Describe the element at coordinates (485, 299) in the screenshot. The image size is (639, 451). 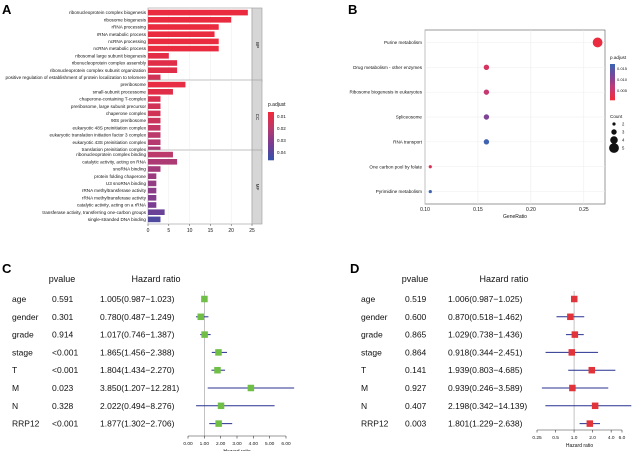
I see `row-hazard-ratio-text: 1.006(0.987−1.025)` at that location.